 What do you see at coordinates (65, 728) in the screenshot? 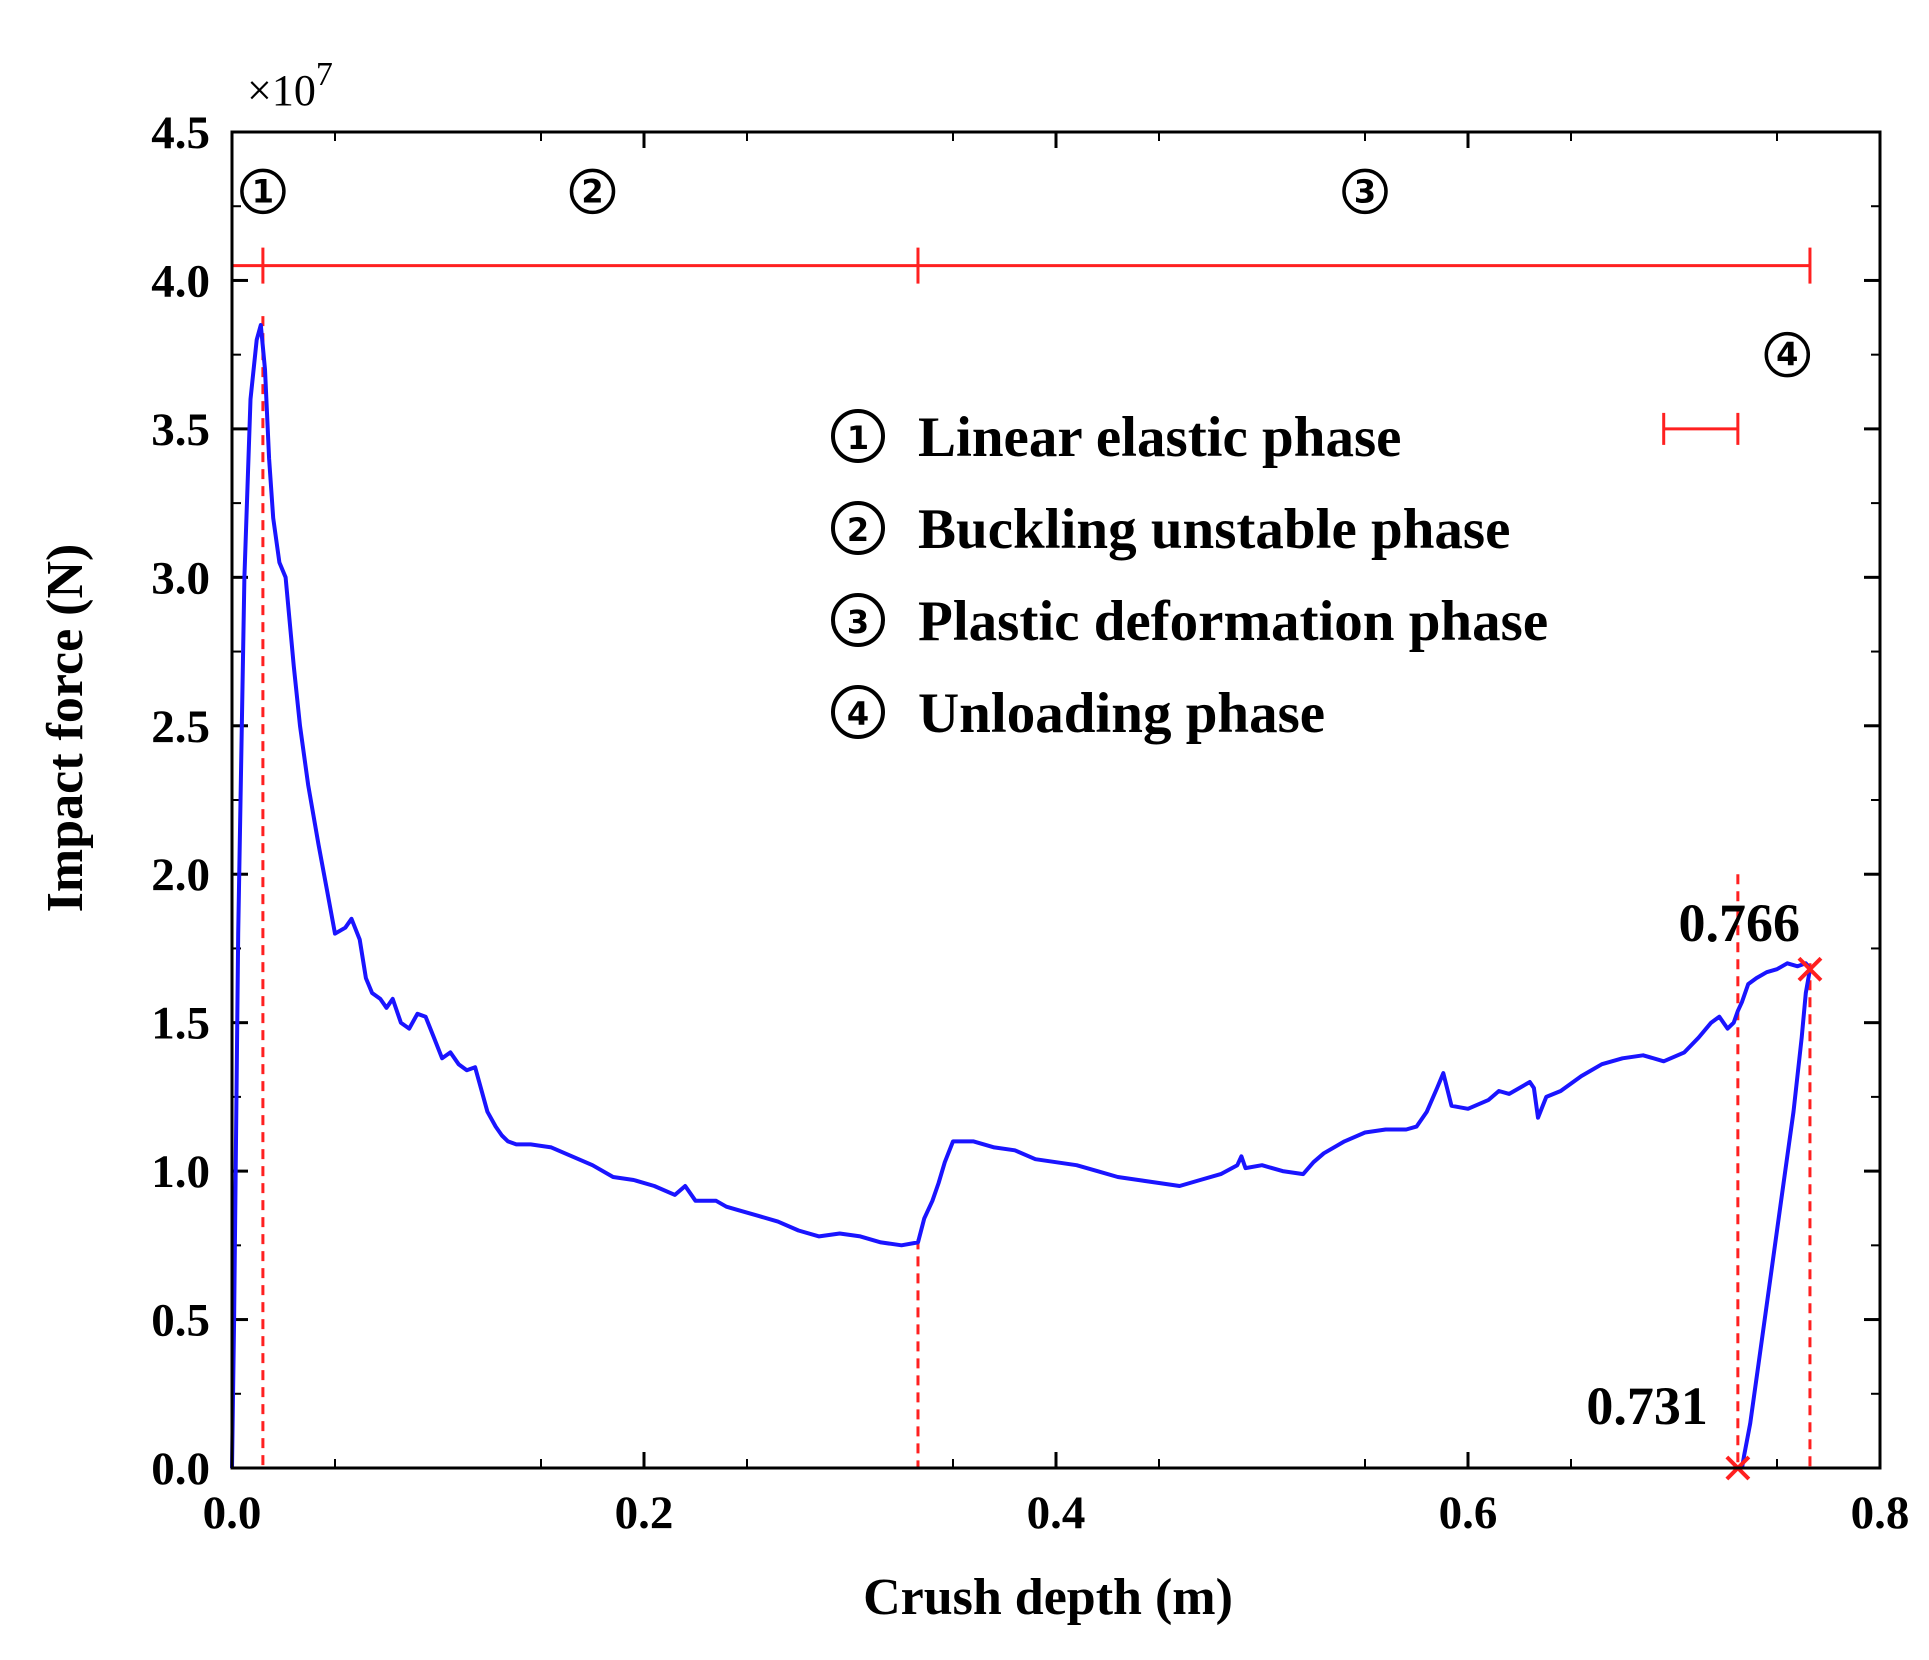
I see `y-axis-title: Impact force (N)` at bounding box center [65, 728].